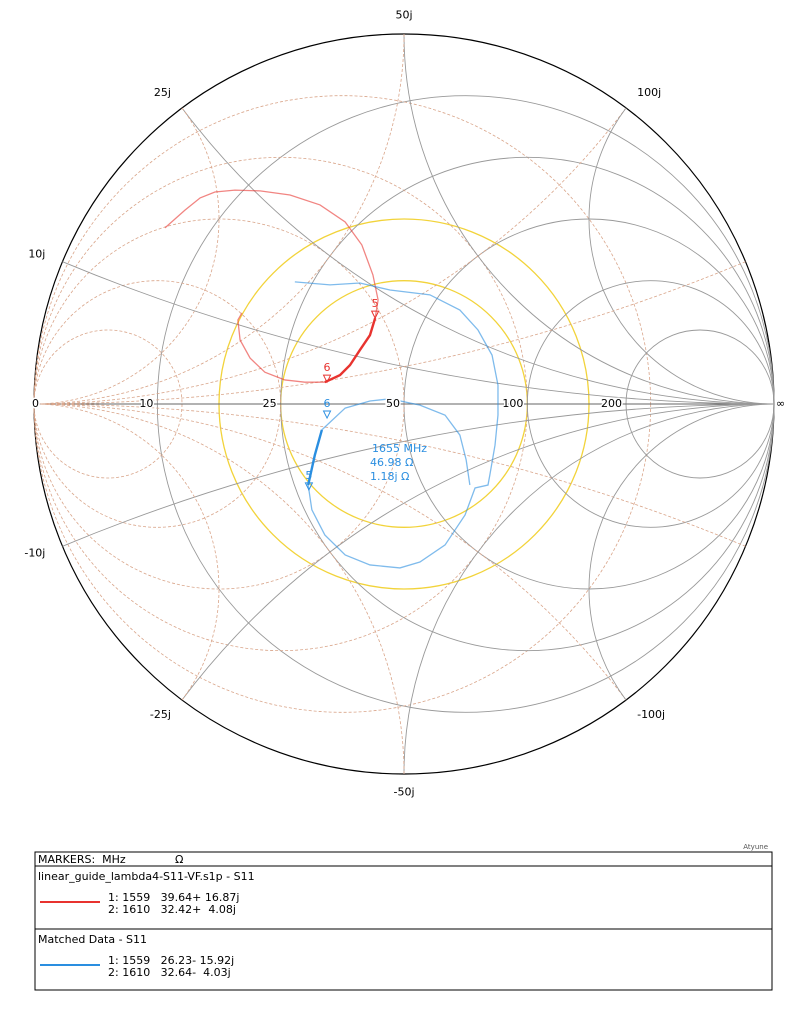  What do you see at coordinates (34, 552) in the screenshot?
I see `reactance-label: -10j` at bounding box center [34, 552].